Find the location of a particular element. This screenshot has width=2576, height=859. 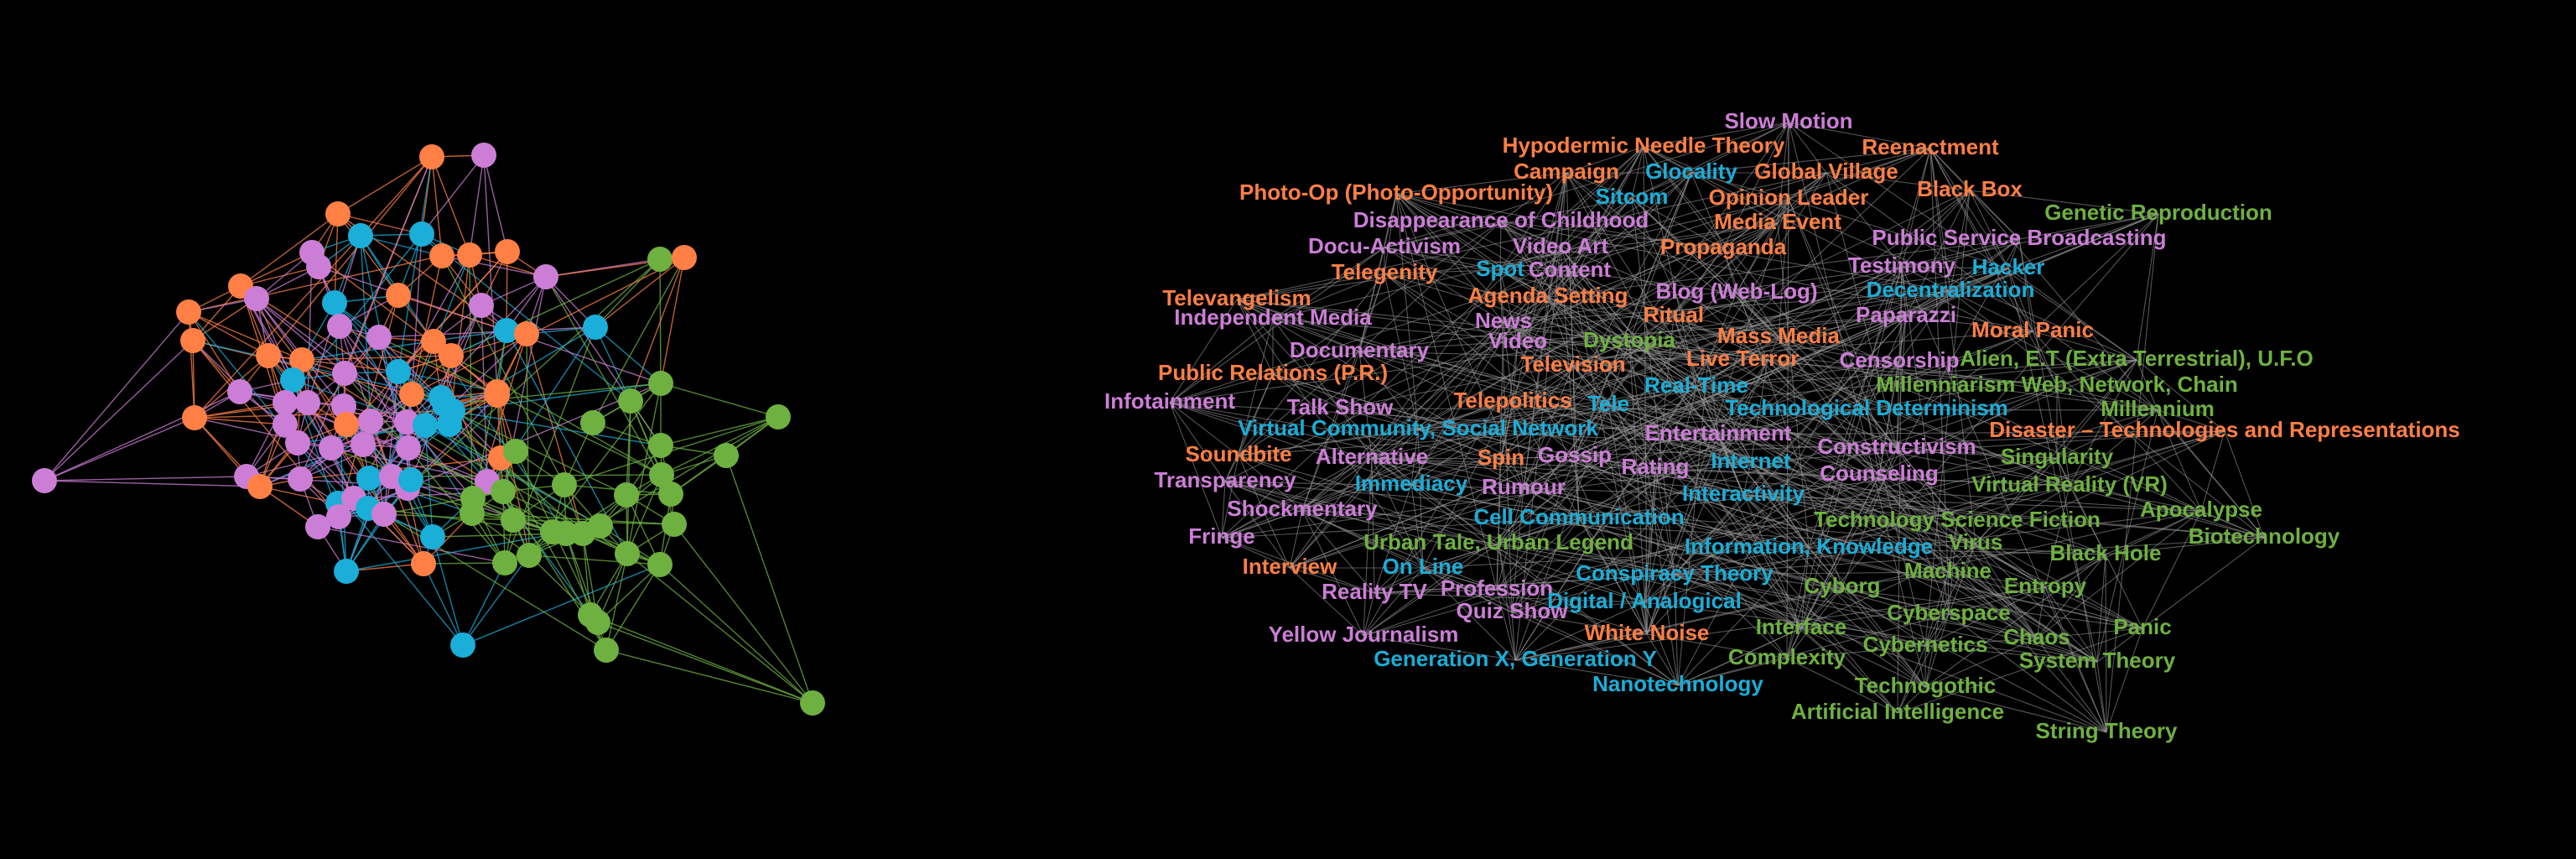

concept-label: Glocality is located at coordinates (1691, 171).